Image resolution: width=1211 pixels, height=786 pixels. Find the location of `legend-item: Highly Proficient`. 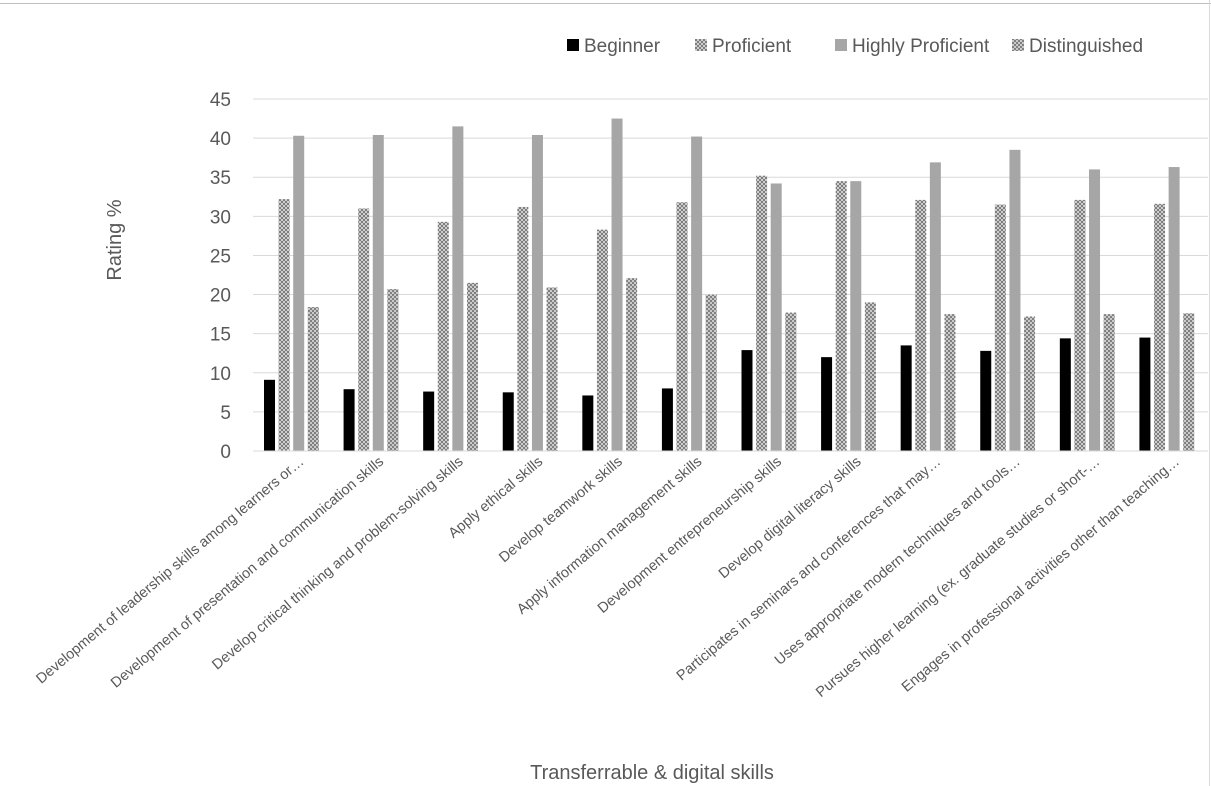

legend-item: Highly Proficient is located at coordinates (912, 46).